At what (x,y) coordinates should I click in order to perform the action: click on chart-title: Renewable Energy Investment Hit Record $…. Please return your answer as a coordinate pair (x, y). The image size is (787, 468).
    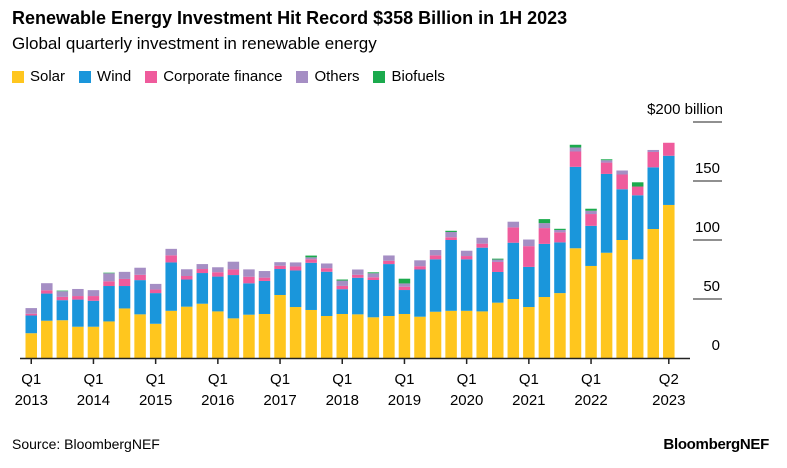
    Looking at the image, I should click on (290, 18).